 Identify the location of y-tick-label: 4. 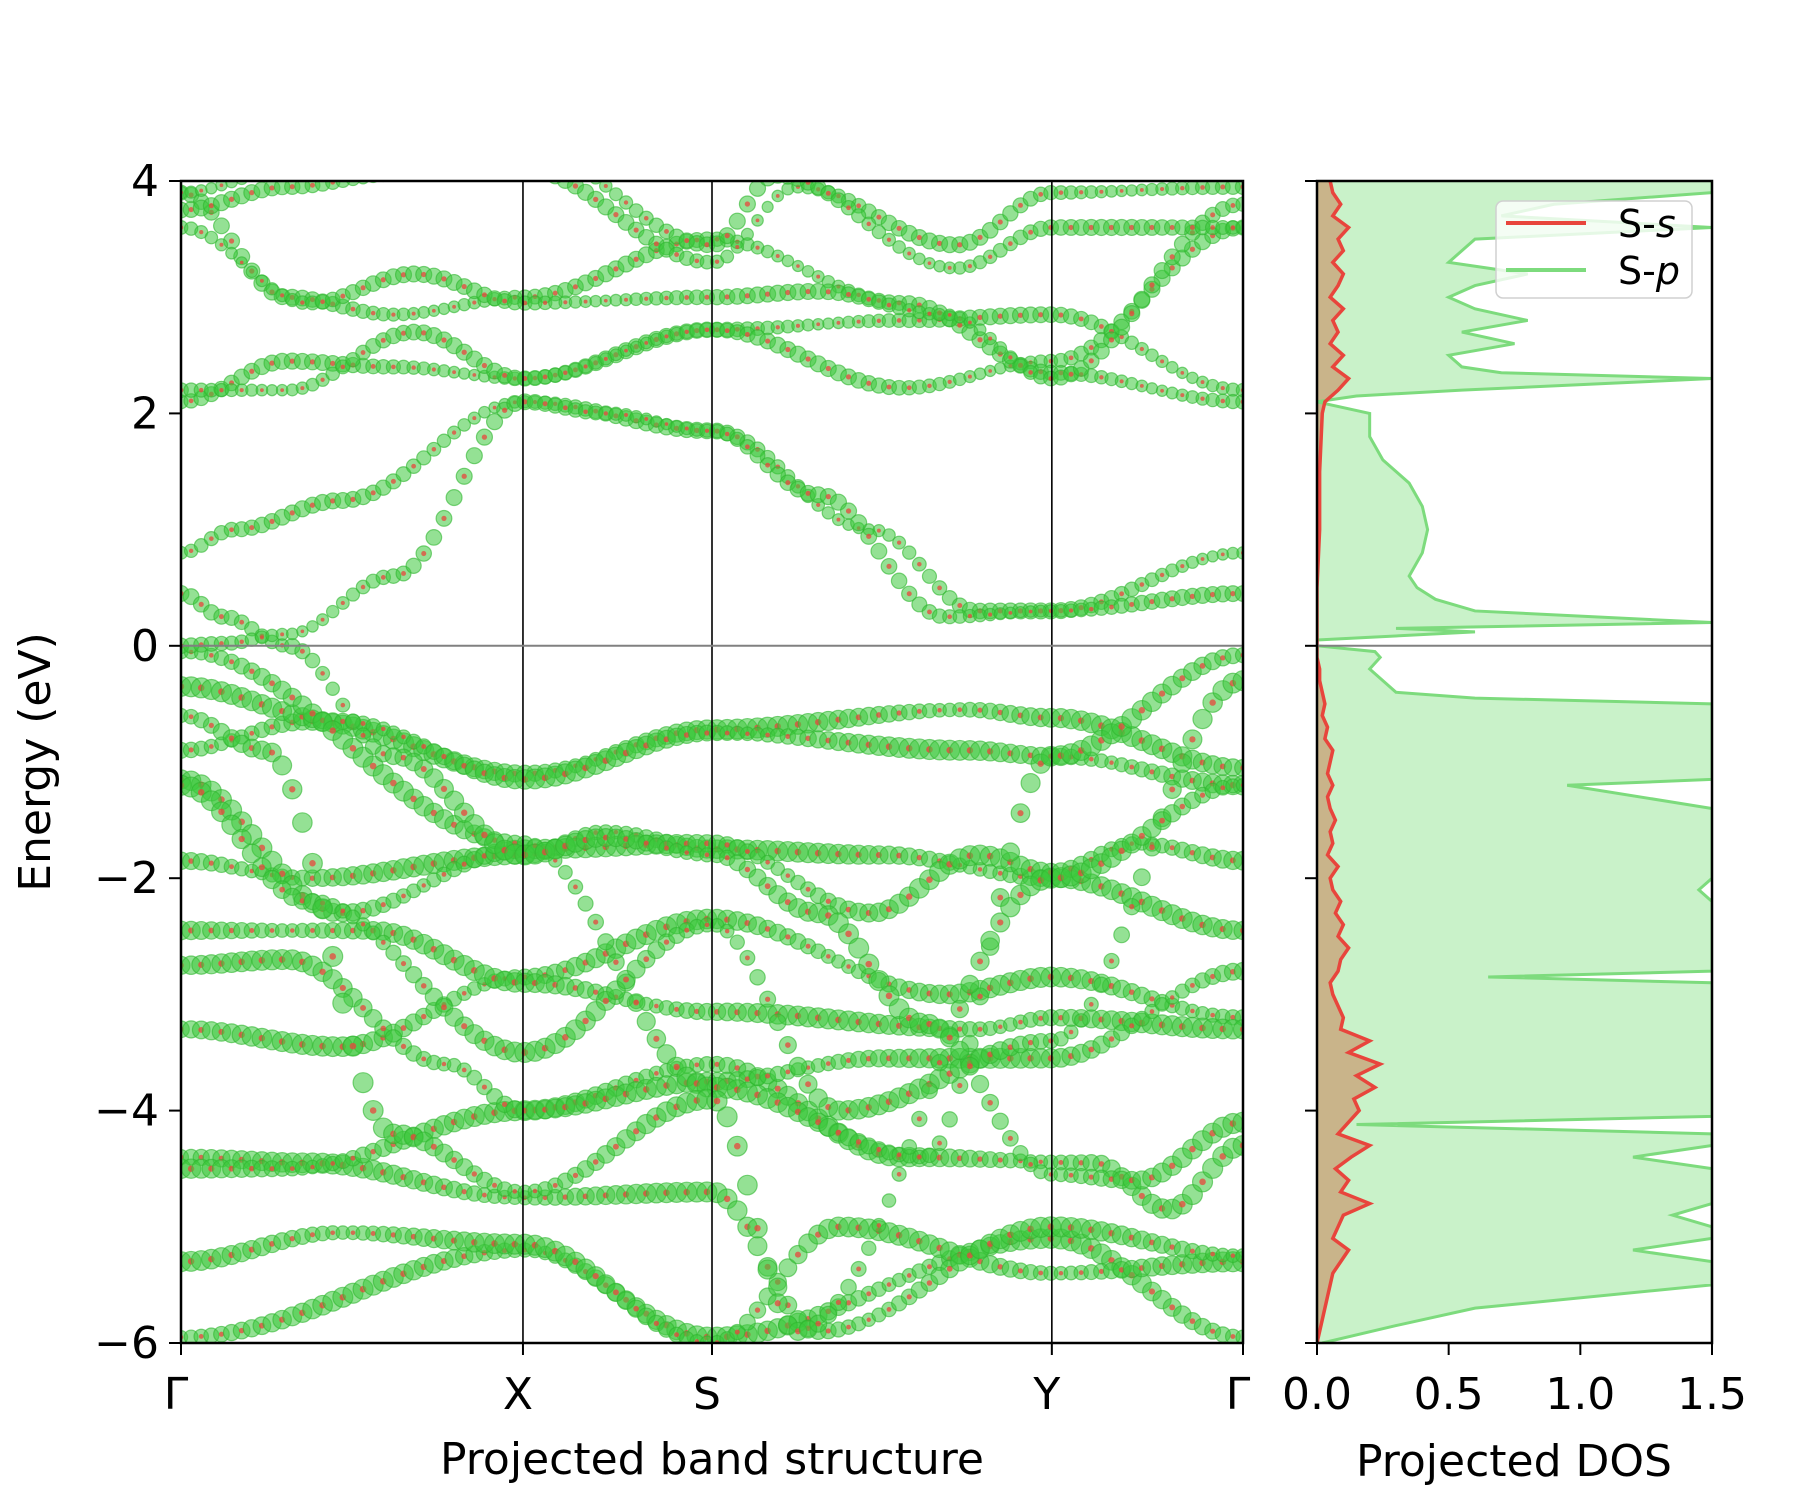
(145, 181).